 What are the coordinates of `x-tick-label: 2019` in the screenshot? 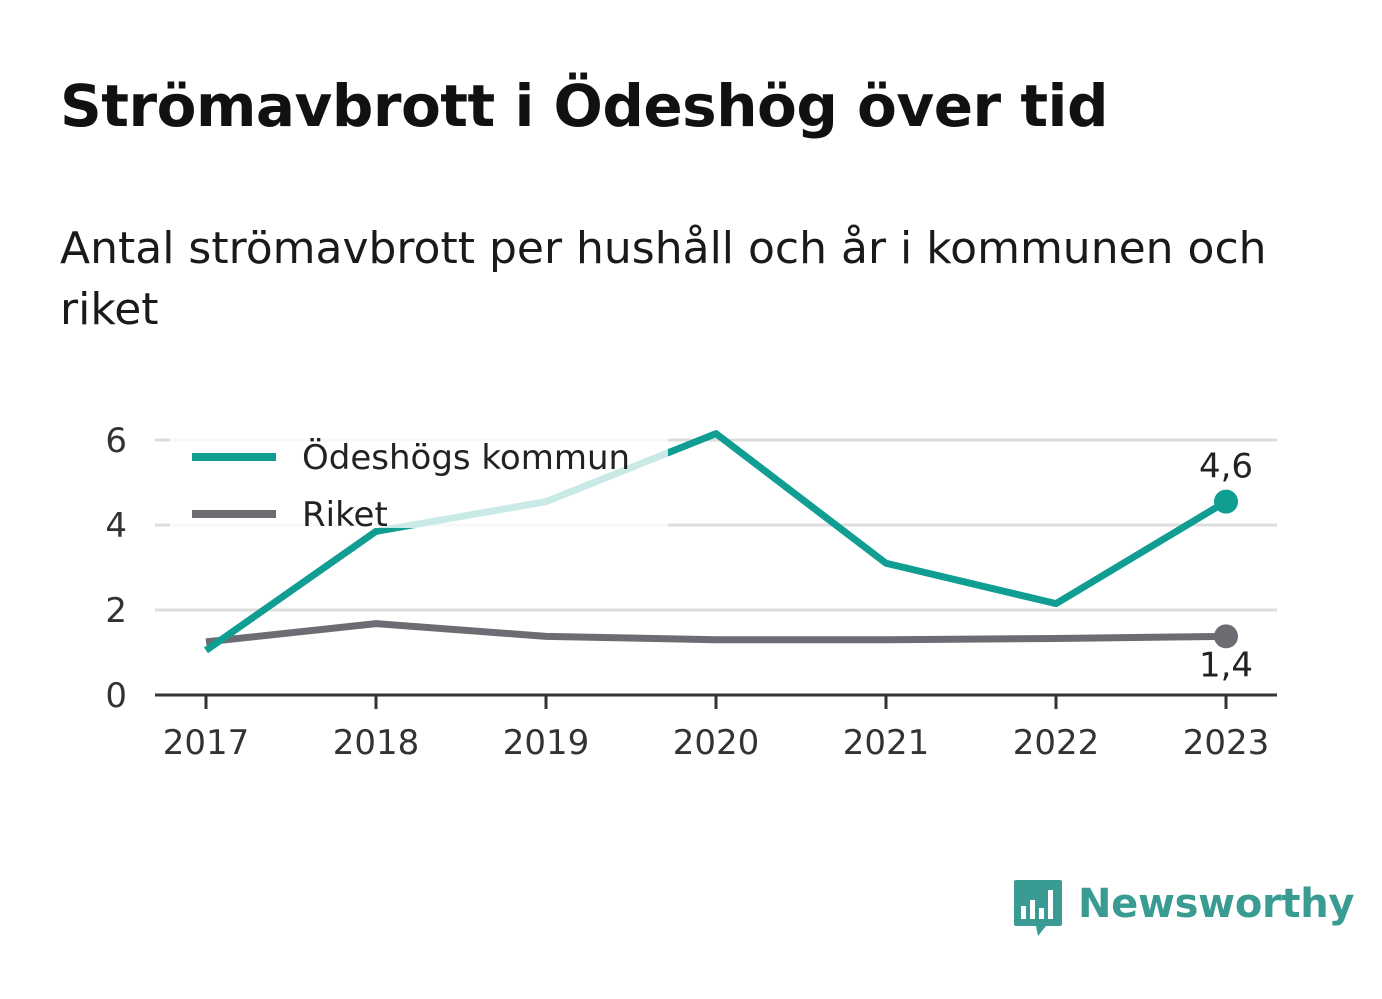 It's located at (546, 743).